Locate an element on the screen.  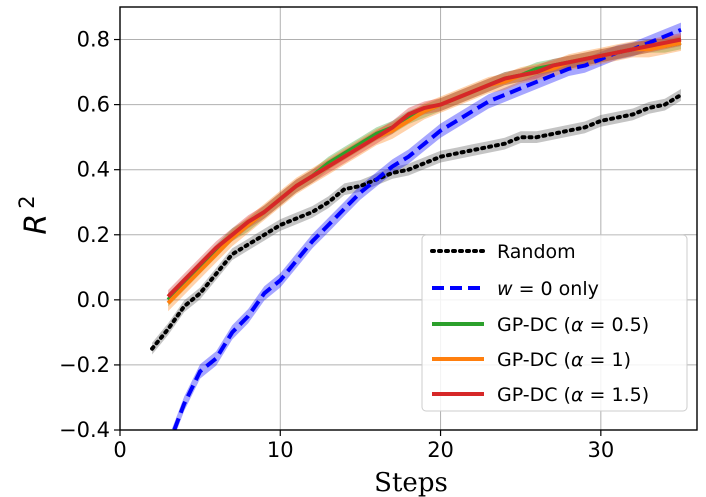
y-tick-label: 0.4 is located at coordinates (93, 170).